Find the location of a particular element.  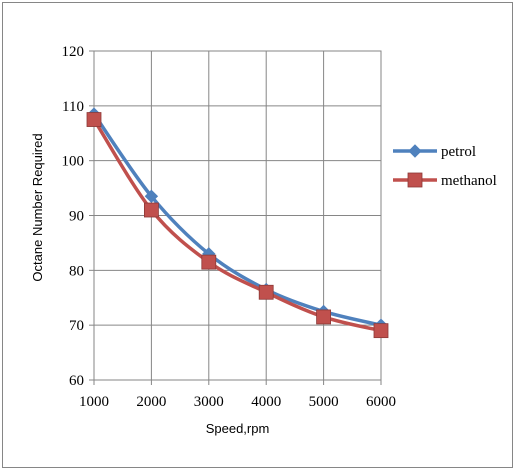

x-tick-label: 3000 is located at coordinates (209, 402).